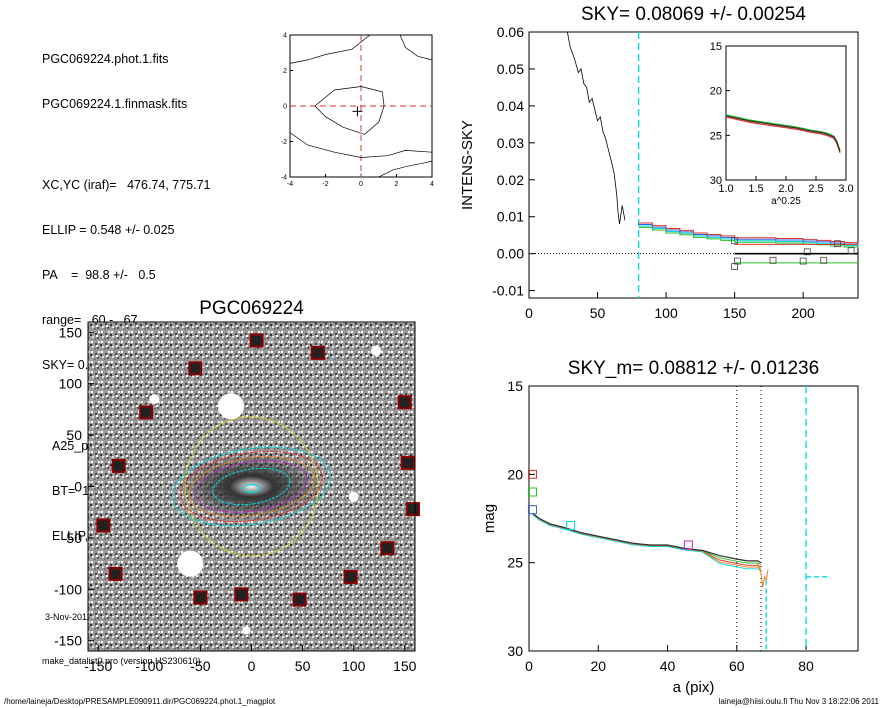 This screenshot has height=708, width=885. What do you see at coordinates (529, 313) in the screenshot?
I see `sky-profile-x-tick-label: 0` at bounding box center [529, 313].